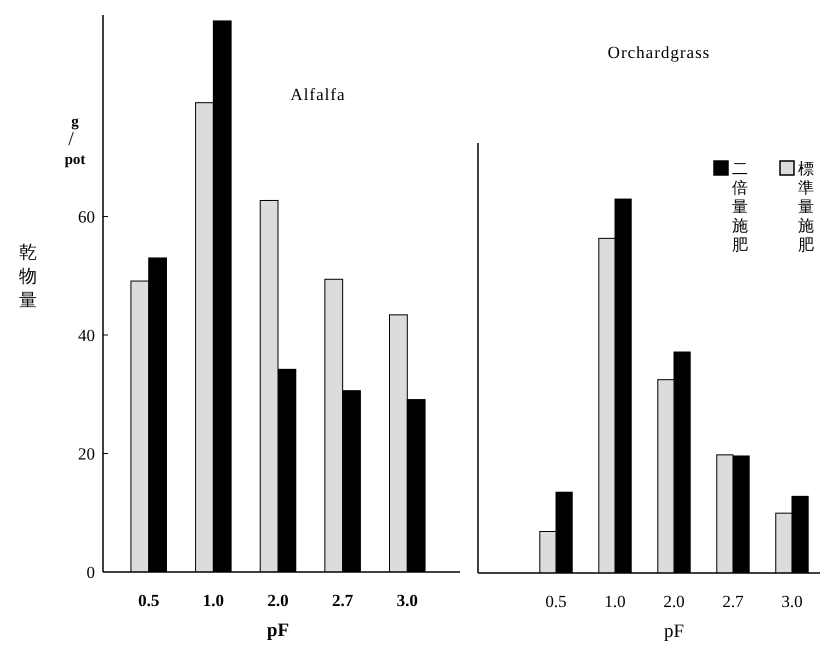 This screenshot has height=649, width=828. I want to click on y-tick-label: 40, so click(86, 335).